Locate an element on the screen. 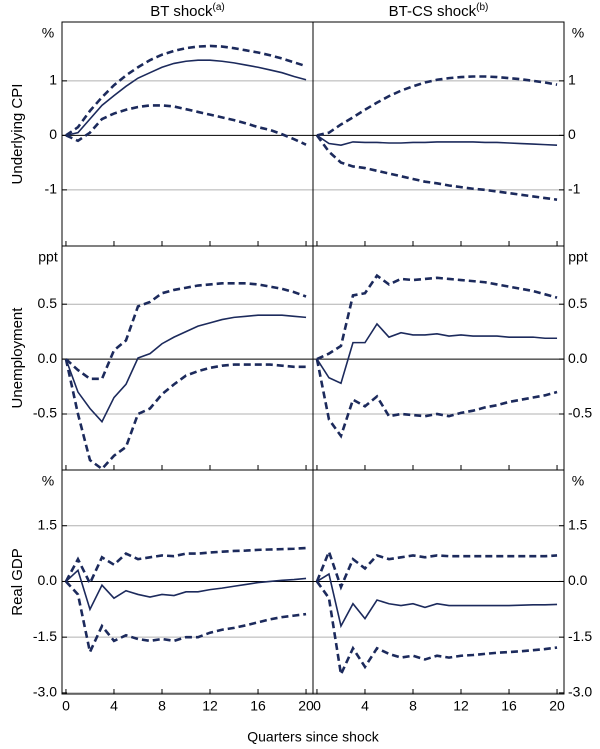 The height and width of the screenshot is (749, 600). column-title-text: BT-CS shock is located at coordinates (433, 11).